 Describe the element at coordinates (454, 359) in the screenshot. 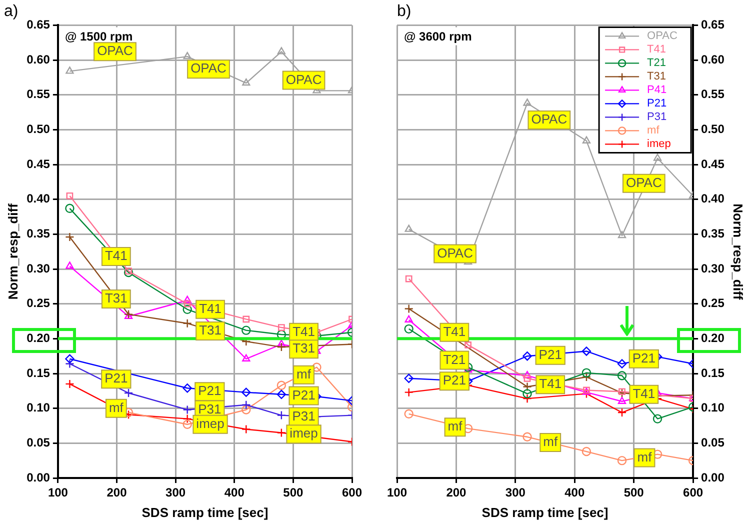

I see `annotation: T21` at that location.